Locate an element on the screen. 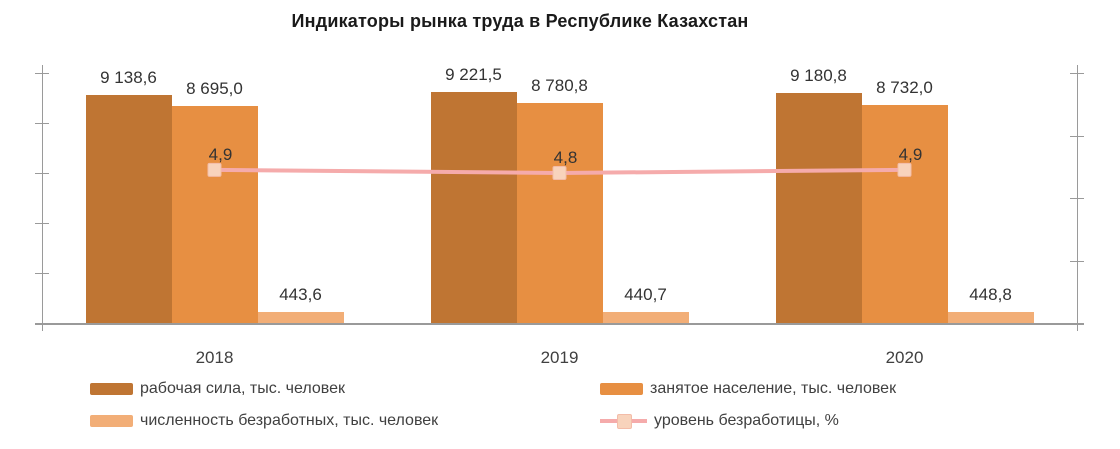  value-label-unemployed-count-2019: 440,7 is located at coordinates (645, 294).